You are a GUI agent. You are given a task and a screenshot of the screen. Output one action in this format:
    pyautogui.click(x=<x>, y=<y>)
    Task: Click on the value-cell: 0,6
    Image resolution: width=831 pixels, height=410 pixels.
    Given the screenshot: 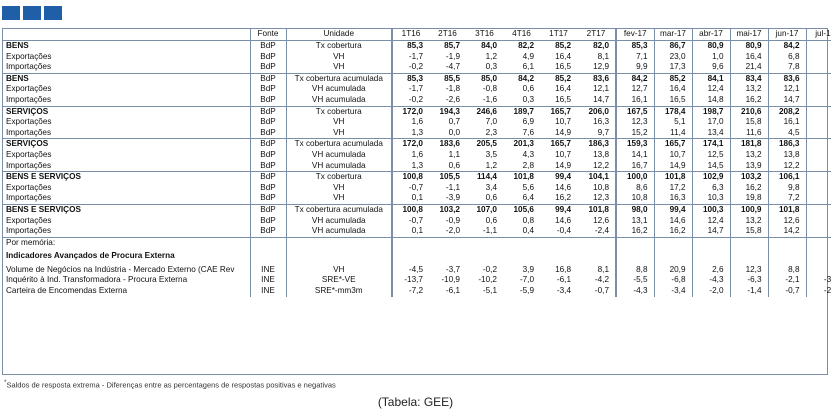 What is the action you would take?
    pyautogui.click(x=454, y=165)
    